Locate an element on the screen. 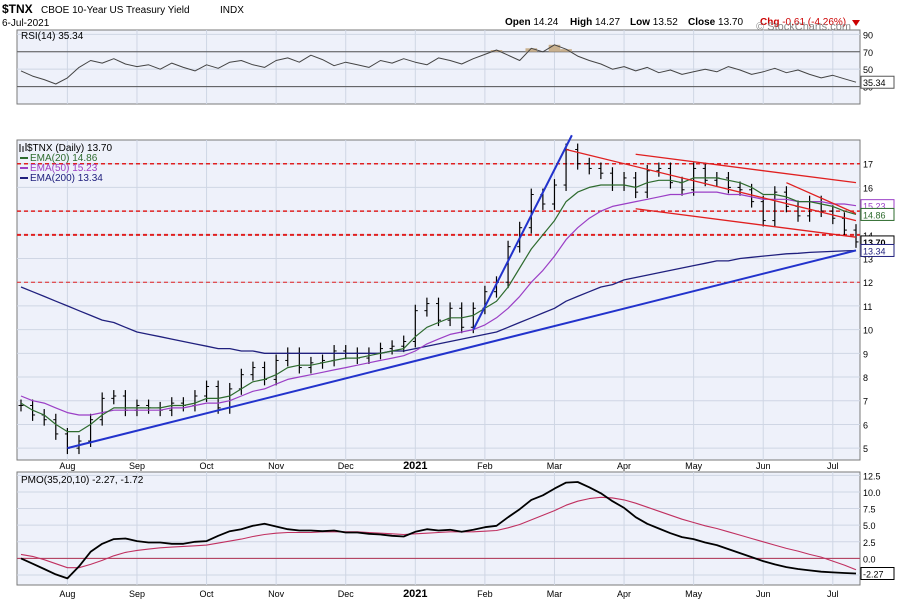  pmo-signal-line is located at coordinates (438, 533).